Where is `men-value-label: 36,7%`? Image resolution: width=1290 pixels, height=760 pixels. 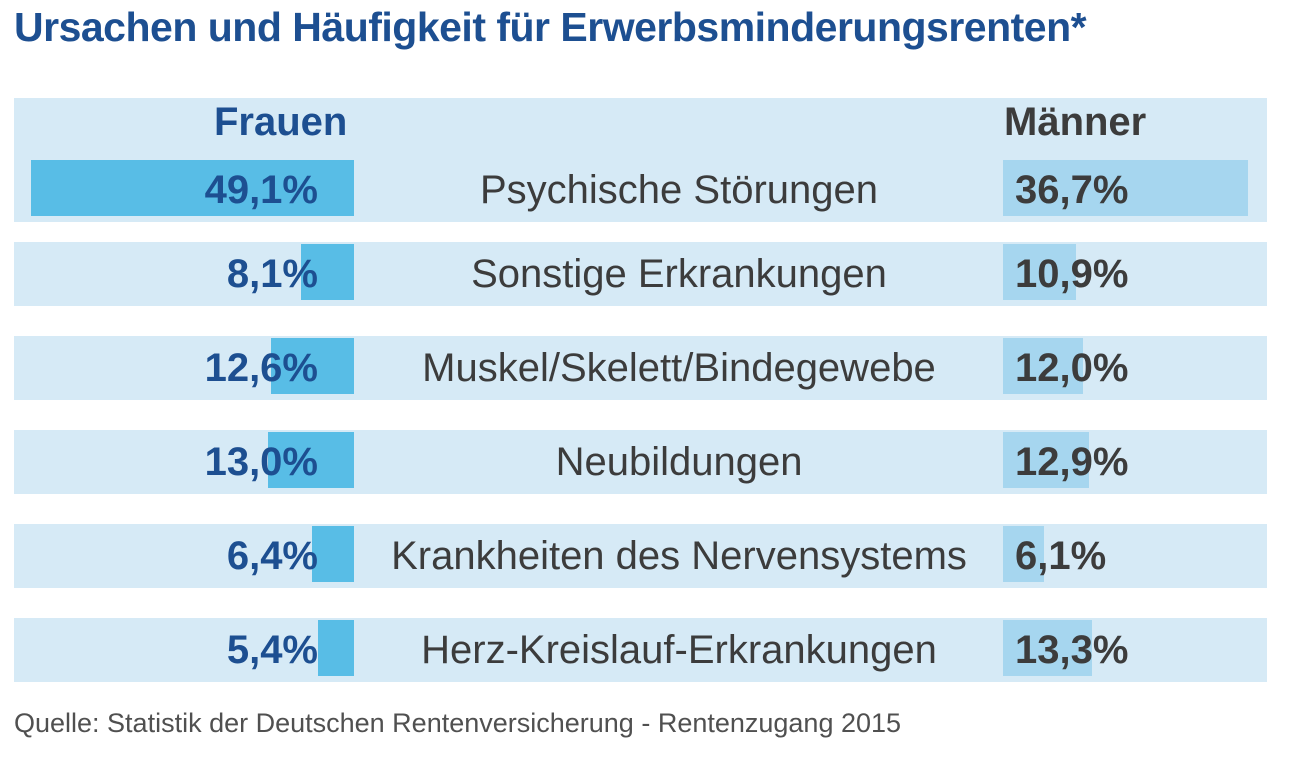 men-value-label: 36,7% is located at coordinates (1072, 190).